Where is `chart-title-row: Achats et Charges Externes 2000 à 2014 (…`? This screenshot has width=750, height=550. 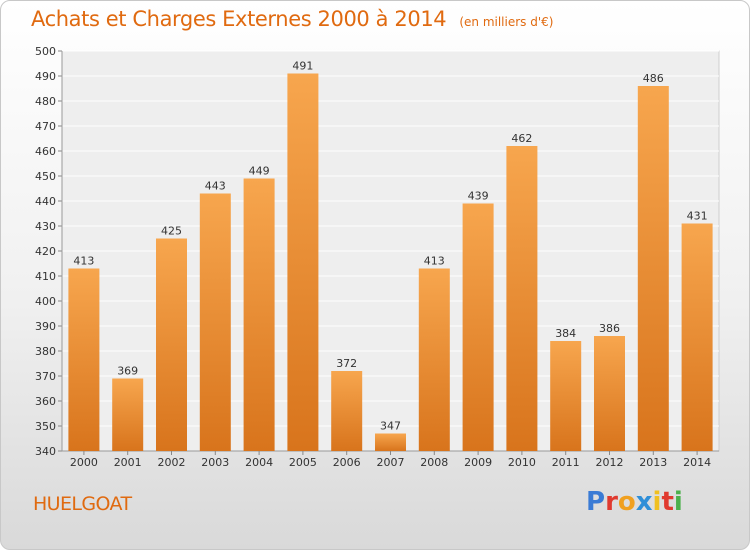 chart-title-row: Achats et Charges Externes 2000 à 2014 (… is located at coordinates (292, 19).